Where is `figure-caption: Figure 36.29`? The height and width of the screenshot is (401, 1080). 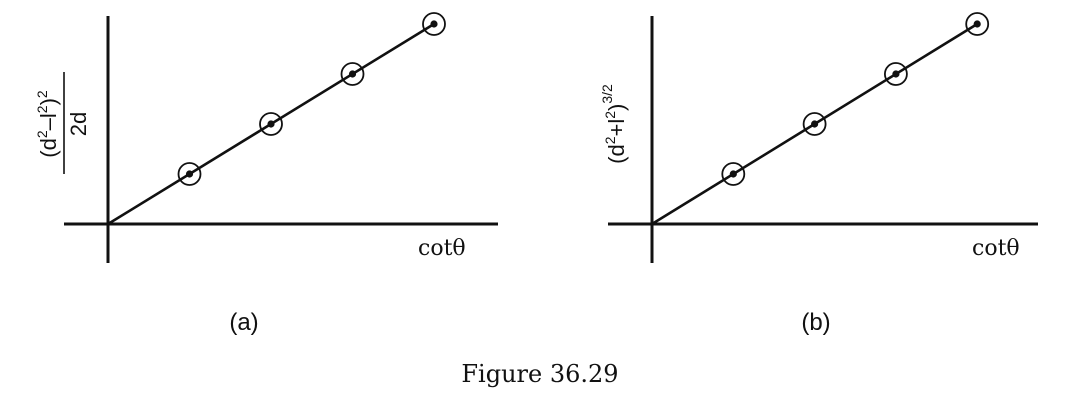 figure-caption: Figure 36.29 is located at coordinates (539, 374).